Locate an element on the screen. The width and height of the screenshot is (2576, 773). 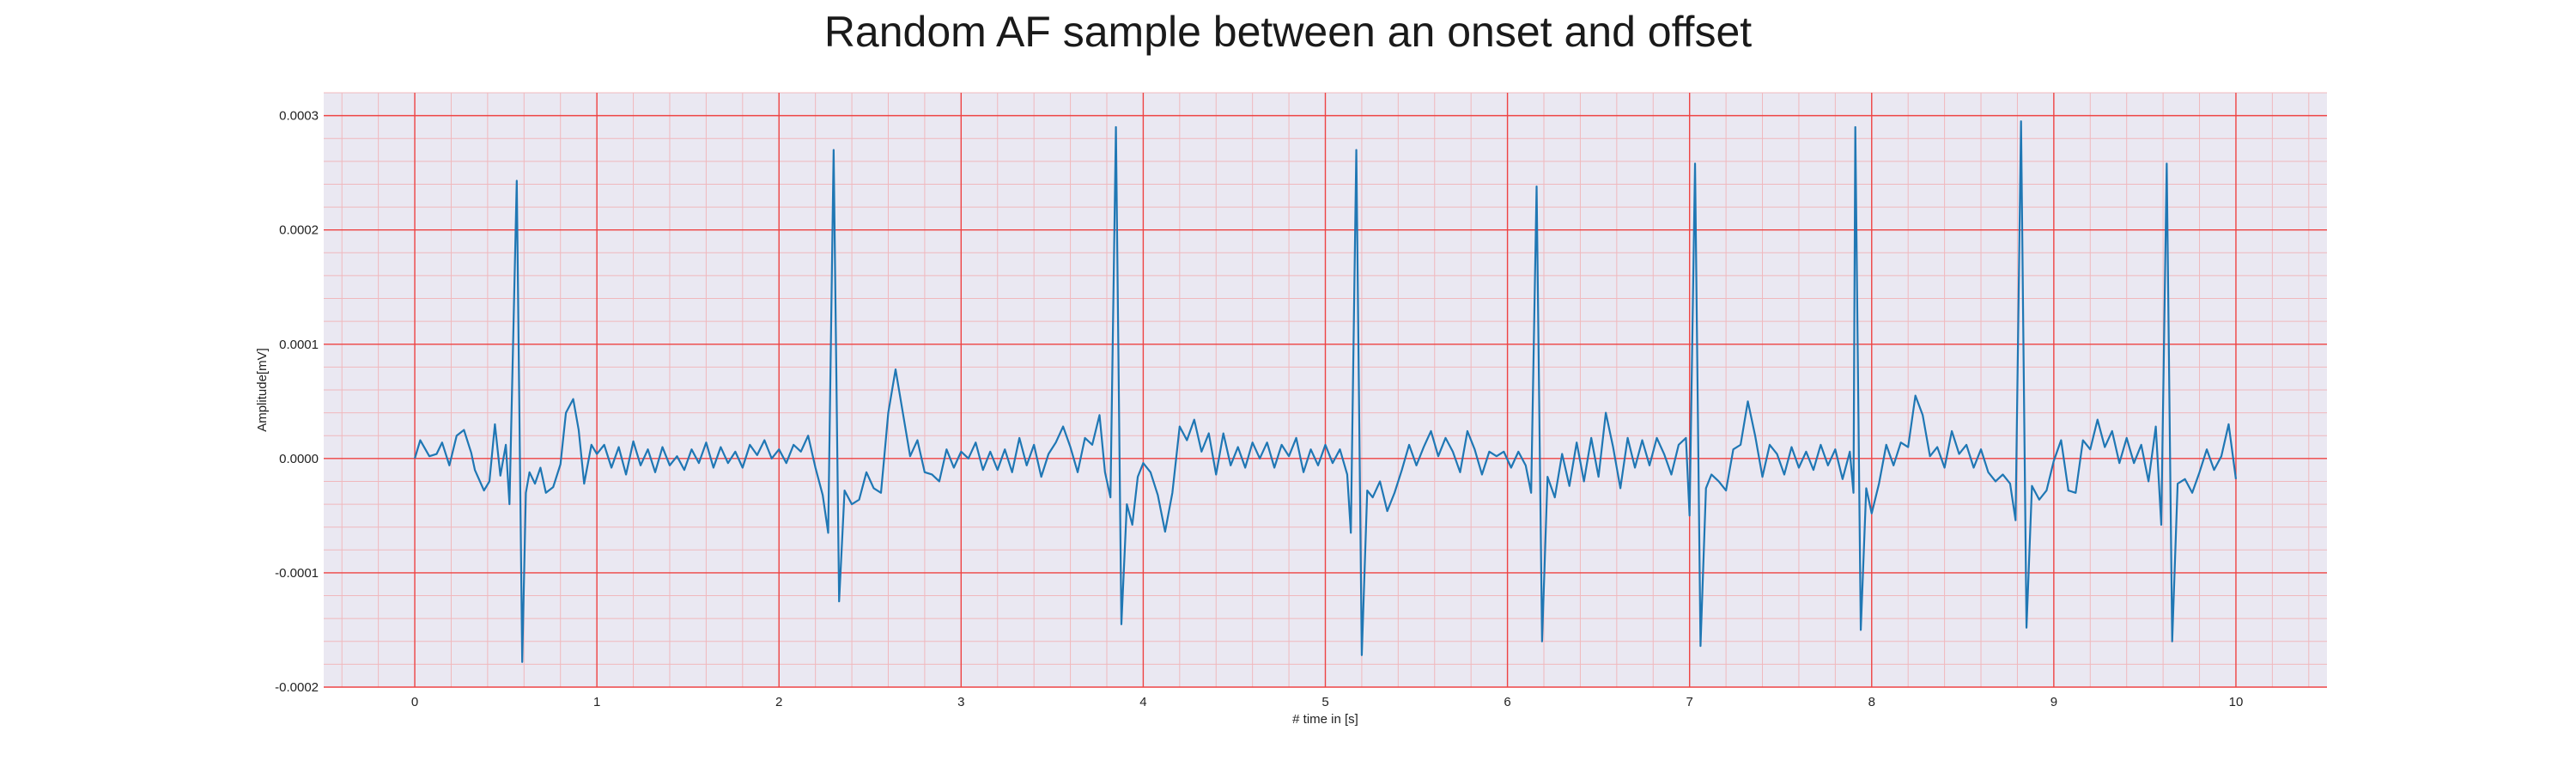
y-tick-label: 0.0001 is located at coordinates (299, 345).